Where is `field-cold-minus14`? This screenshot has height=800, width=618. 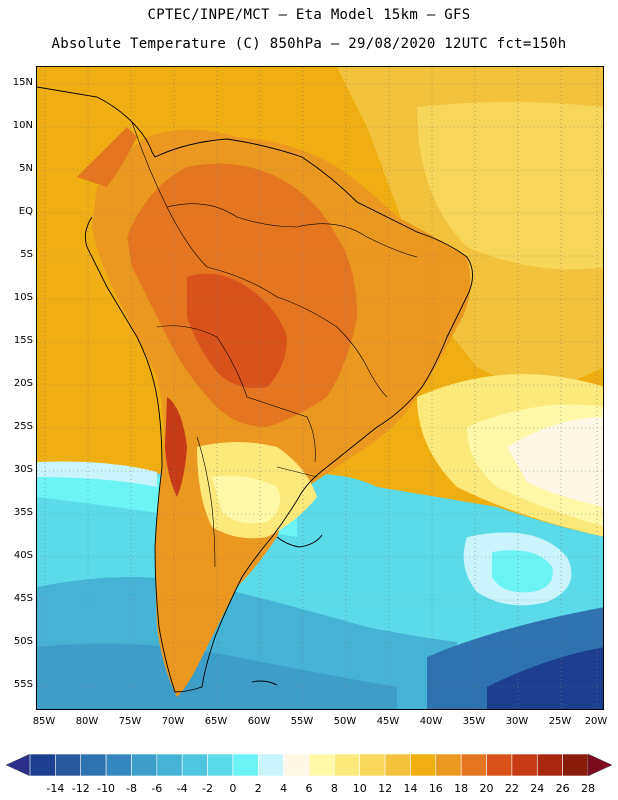 field-cold-minus14 is located at coordinates (545, 678).